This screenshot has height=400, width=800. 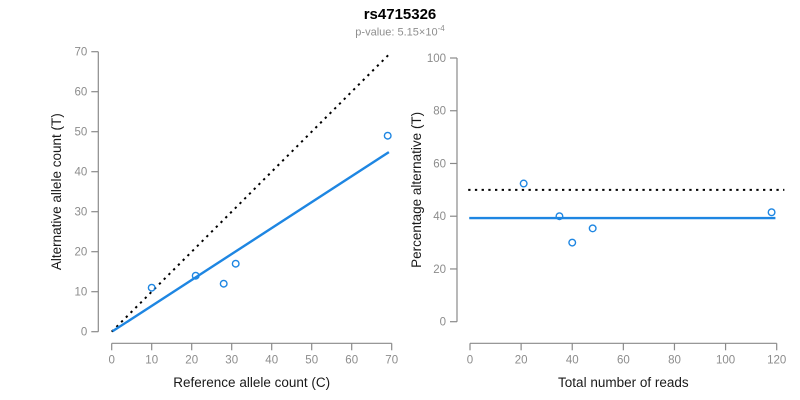 What do you see at coordinates (311, 360) in the screenshot?
I see `x-tick-label: 50` at bounding box center [311, 360].